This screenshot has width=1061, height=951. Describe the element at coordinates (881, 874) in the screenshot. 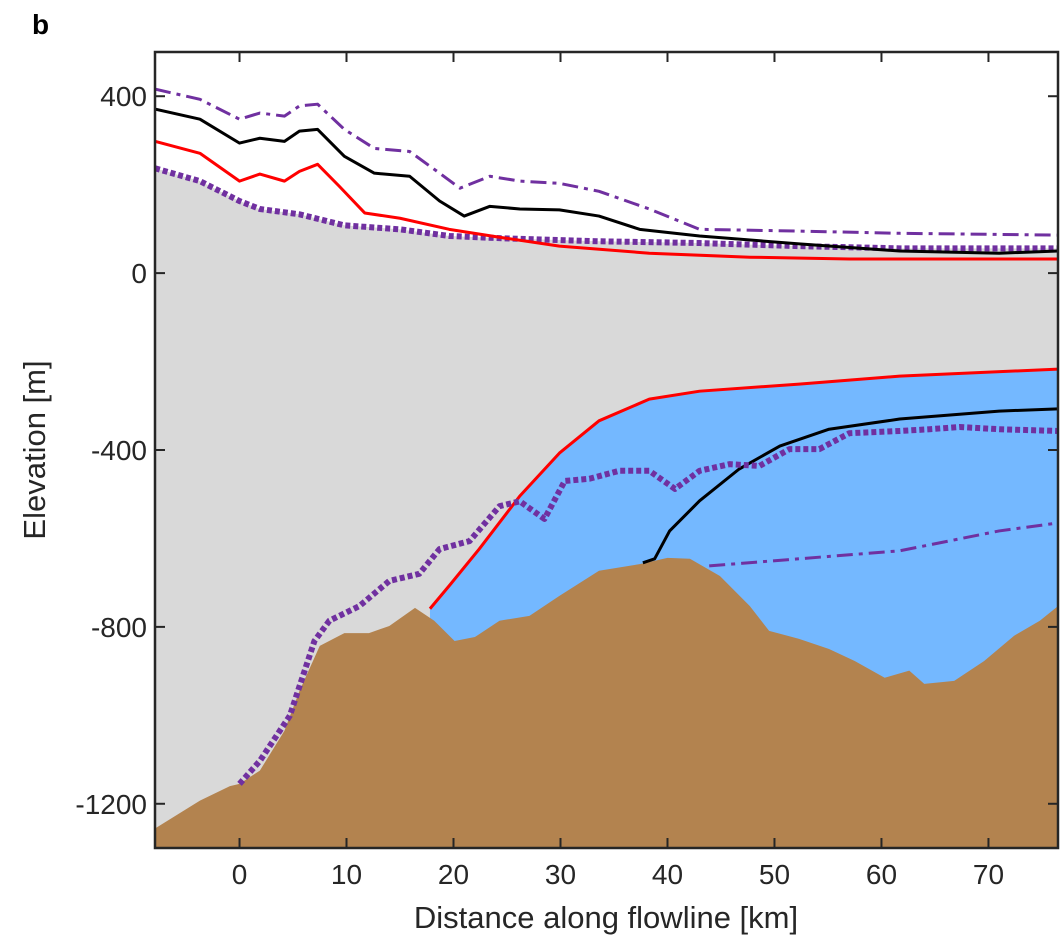

I see `x-tick-label: 60` at that location.